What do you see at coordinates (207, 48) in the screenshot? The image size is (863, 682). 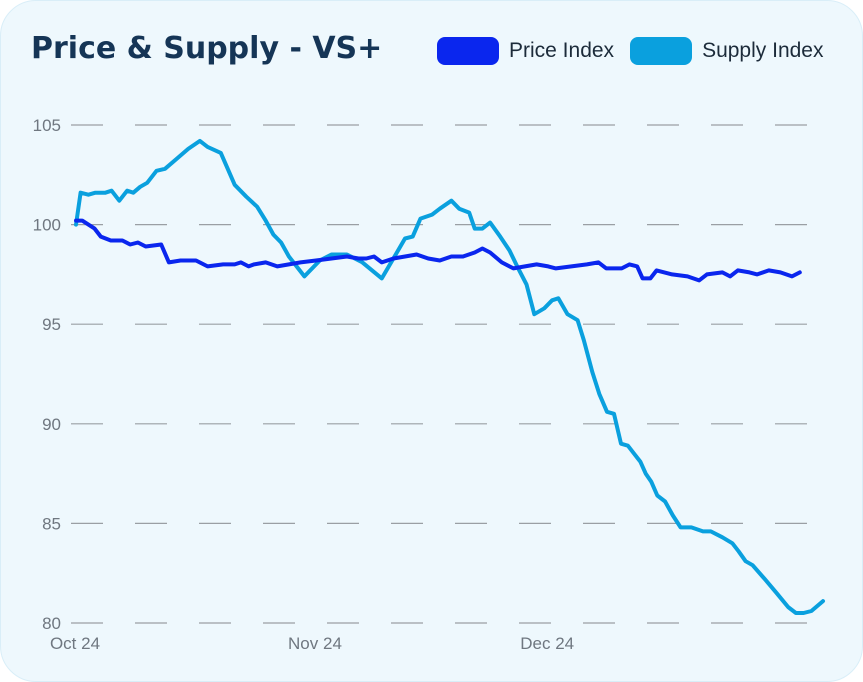 I see `chart-title: Price & Supply - VS+` at bounding box center [207, 48].